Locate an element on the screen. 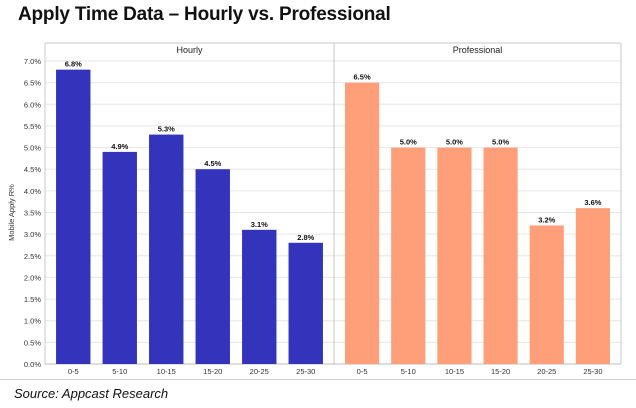 This screenshot has height=408, width=636. source-note: Source: Appcast Research is located at coordinates (91, 393).